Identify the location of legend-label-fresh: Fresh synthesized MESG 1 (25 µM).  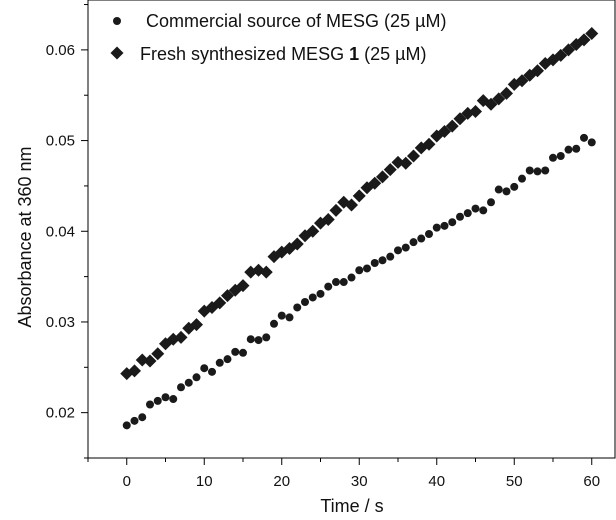
(283, 54).